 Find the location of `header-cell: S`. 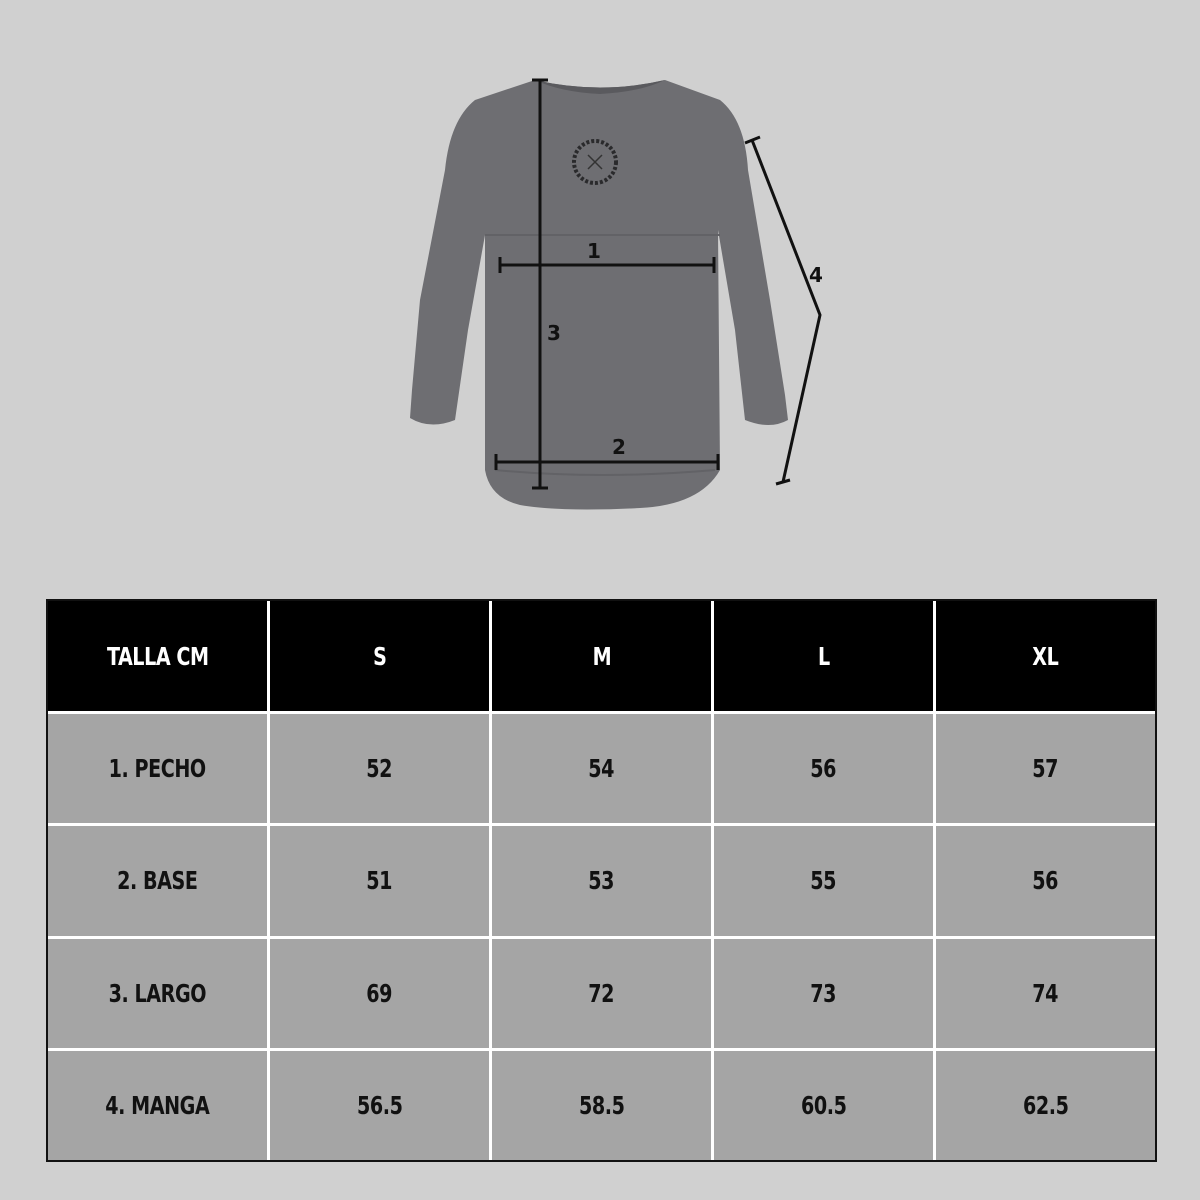

header-cell: S is located at coordinates (379, 656).